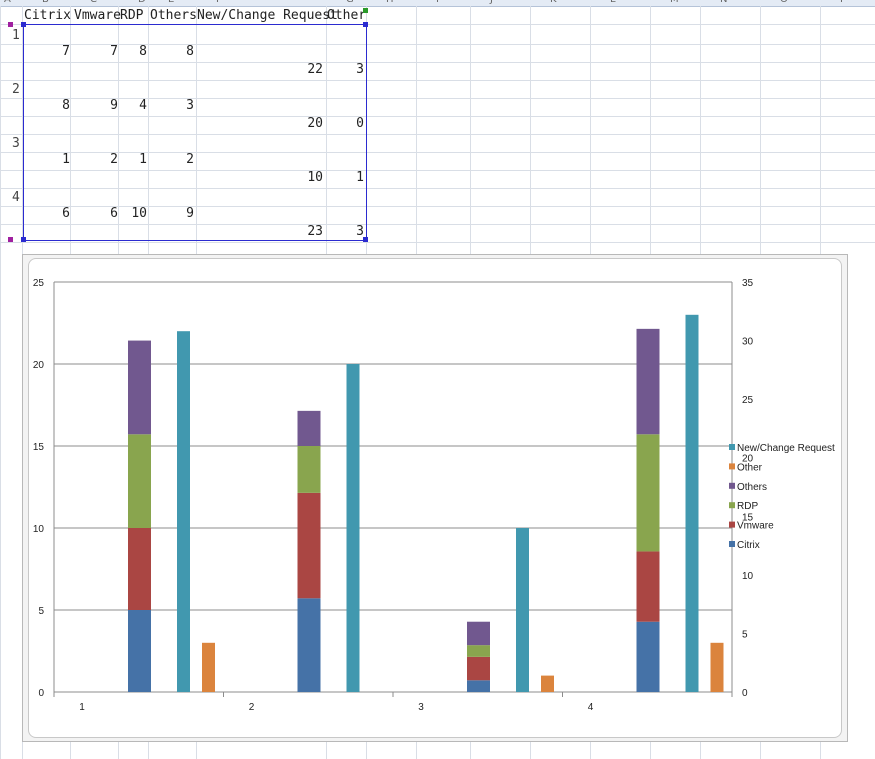 This screenshot has width=875, height=759. Describe the element at coordinates (114, 213) in the screenshot. I see `value-cell-vmware: 6` at that location.